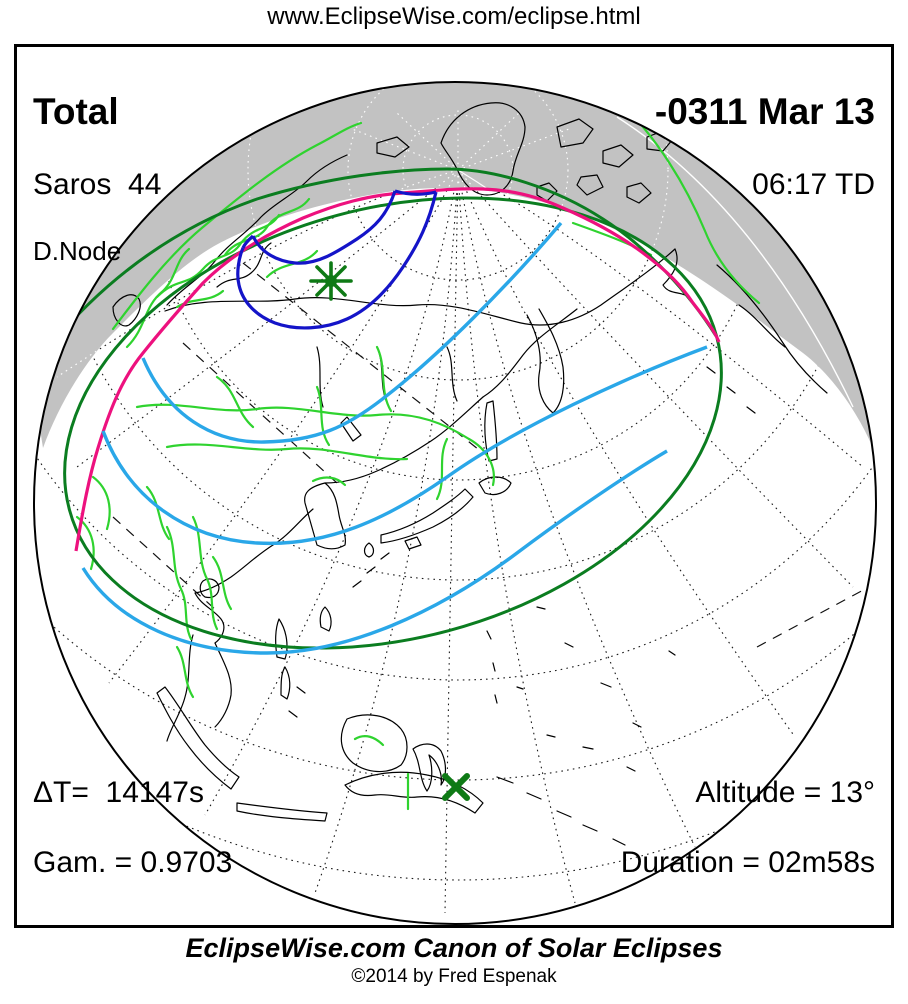  Describe the element at coordinates (454, 948) in the screenshot. I see `footer-title: EclipseWise.com Canon of Solar Eclipses` at that location.